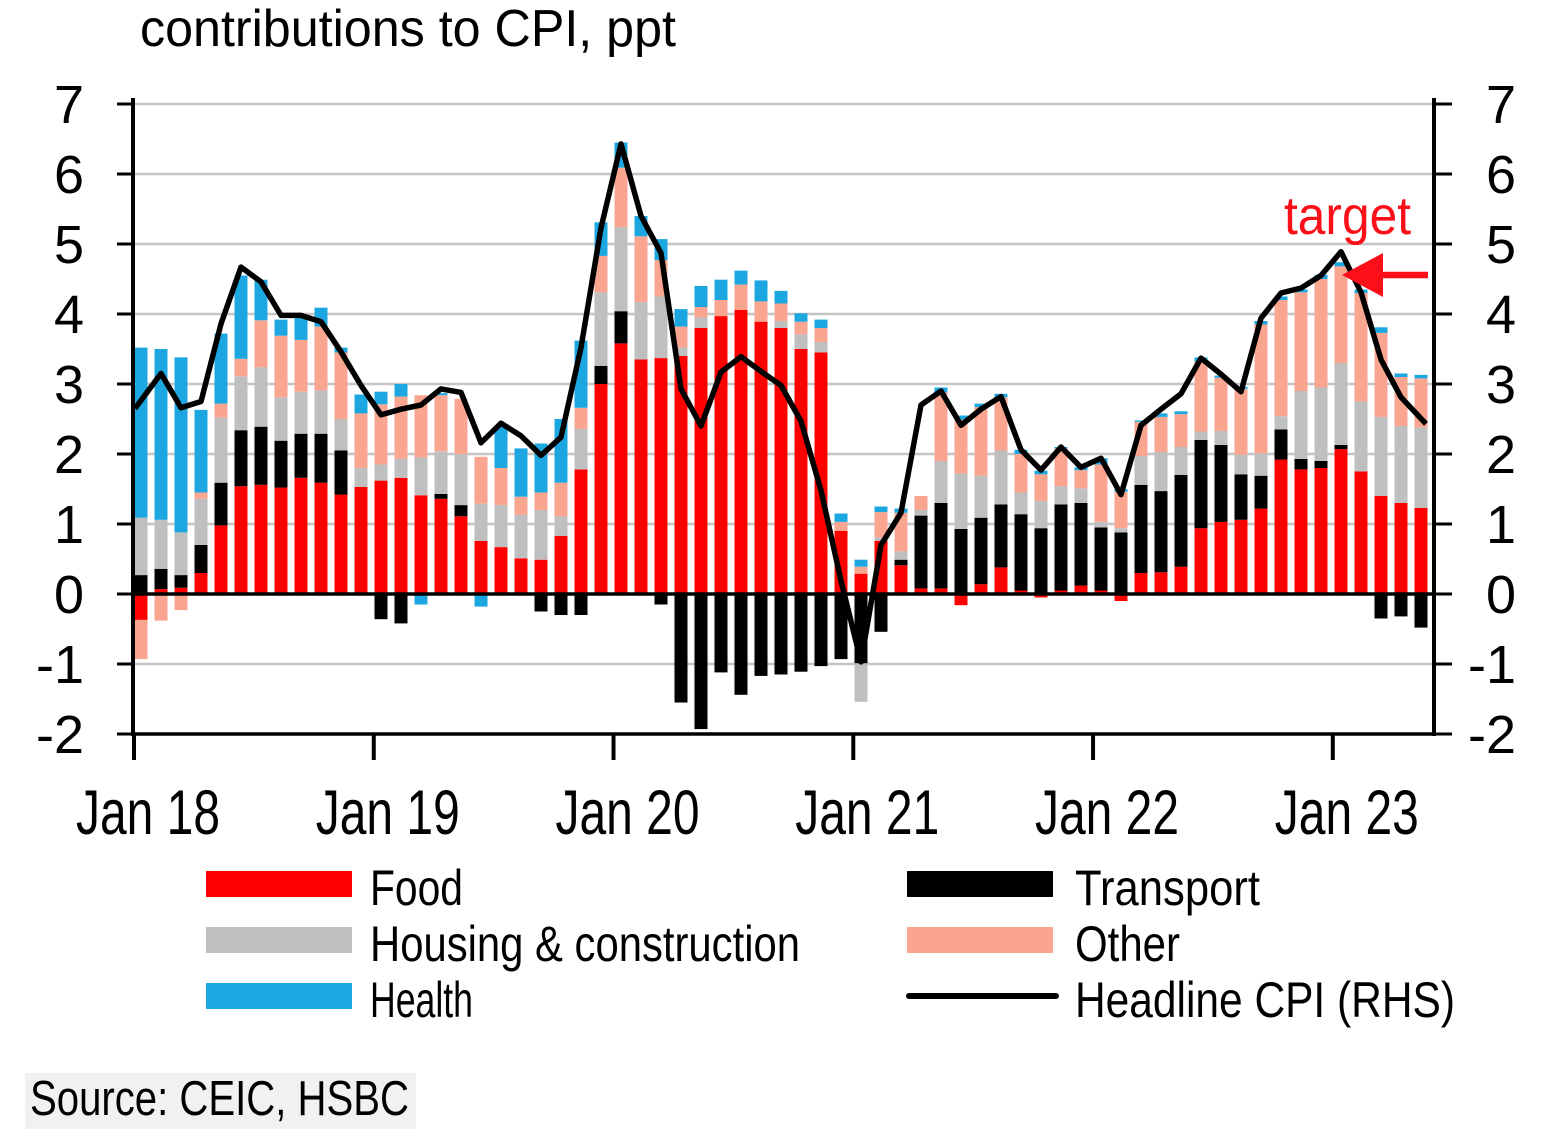 The image size is (1548, 1146). Describe the element at coordinates (1347, 216) in the screenshot. I see `svg-text: target` at that location.